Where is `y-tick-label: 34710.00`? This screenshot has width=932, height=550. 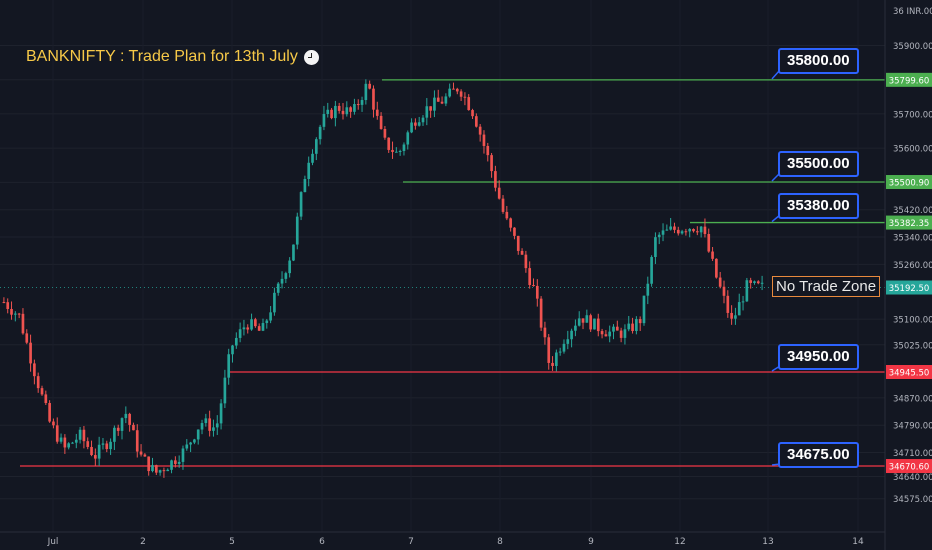
y-tick-label: 34710.00 is located at coordinates (912, 454).